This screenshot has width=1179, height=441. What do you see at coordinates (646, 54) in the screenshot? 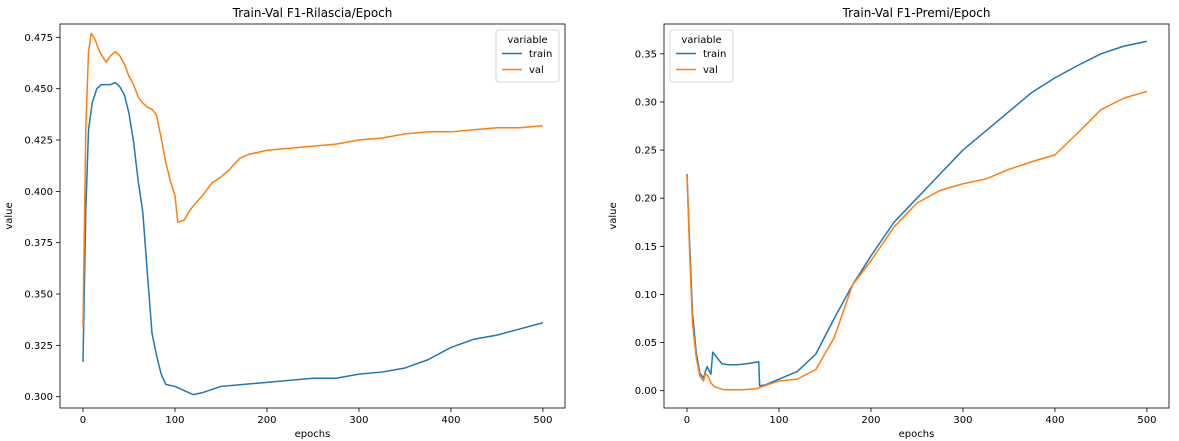
I see `y-tick-label: 0.35` at bounding box center [646, 54].